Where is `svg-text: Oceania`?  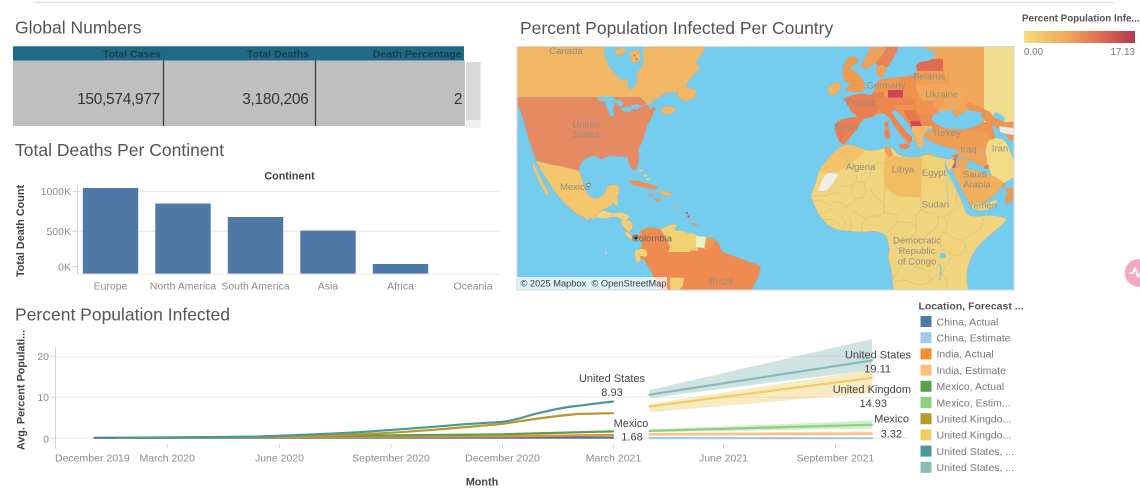
svg-text: Oceania is located at coordinates (472, 286).